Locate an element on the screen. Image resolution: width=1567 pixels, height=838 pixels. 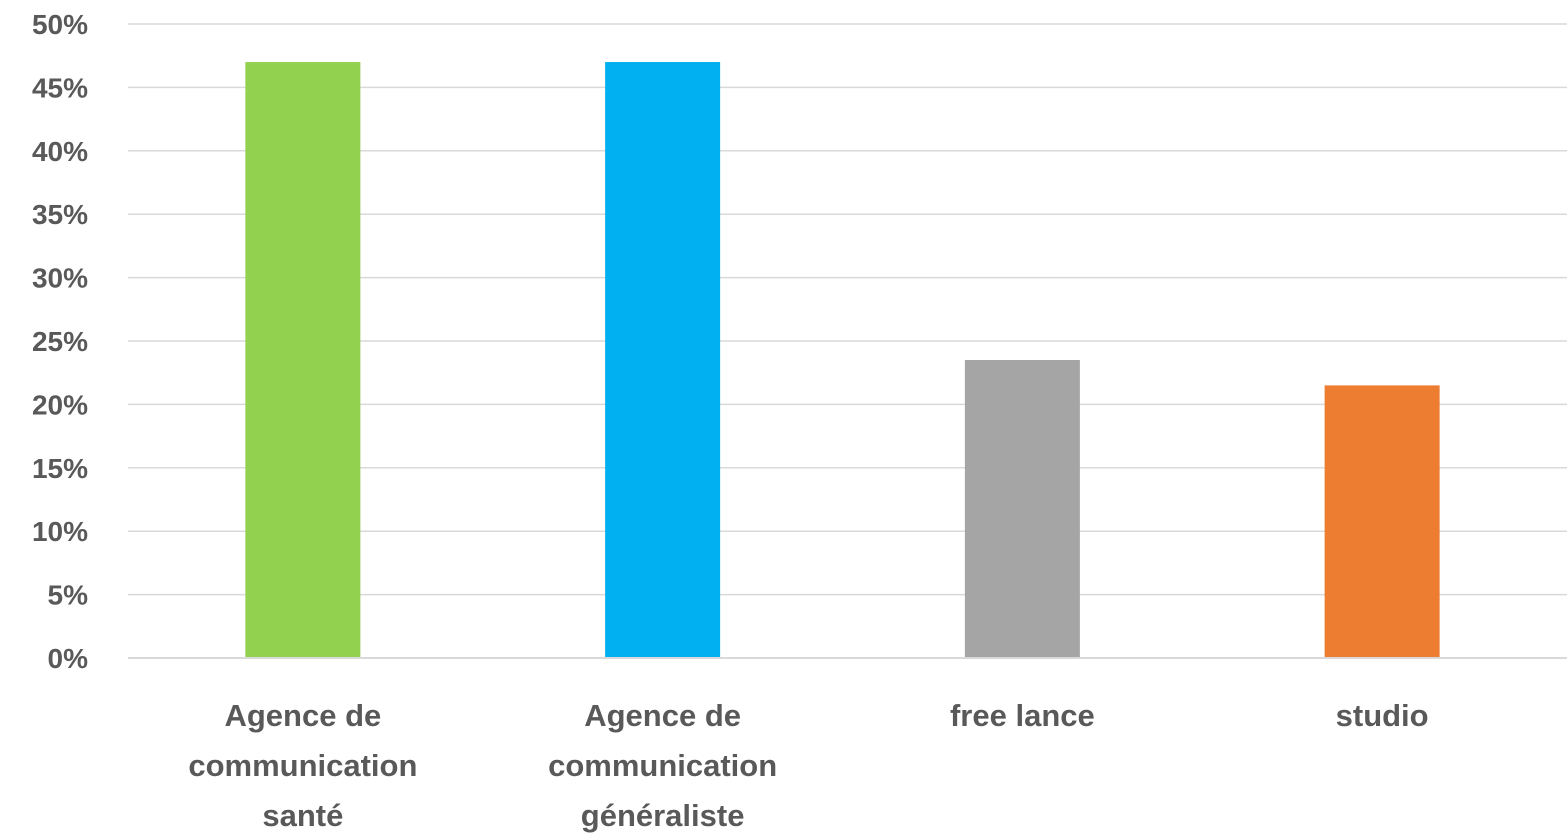
y-axis-ticks: 0% 5% 10% 15% 20% 25% 30% 35% 40% 45% 50% is located at coordinates (60, 341).